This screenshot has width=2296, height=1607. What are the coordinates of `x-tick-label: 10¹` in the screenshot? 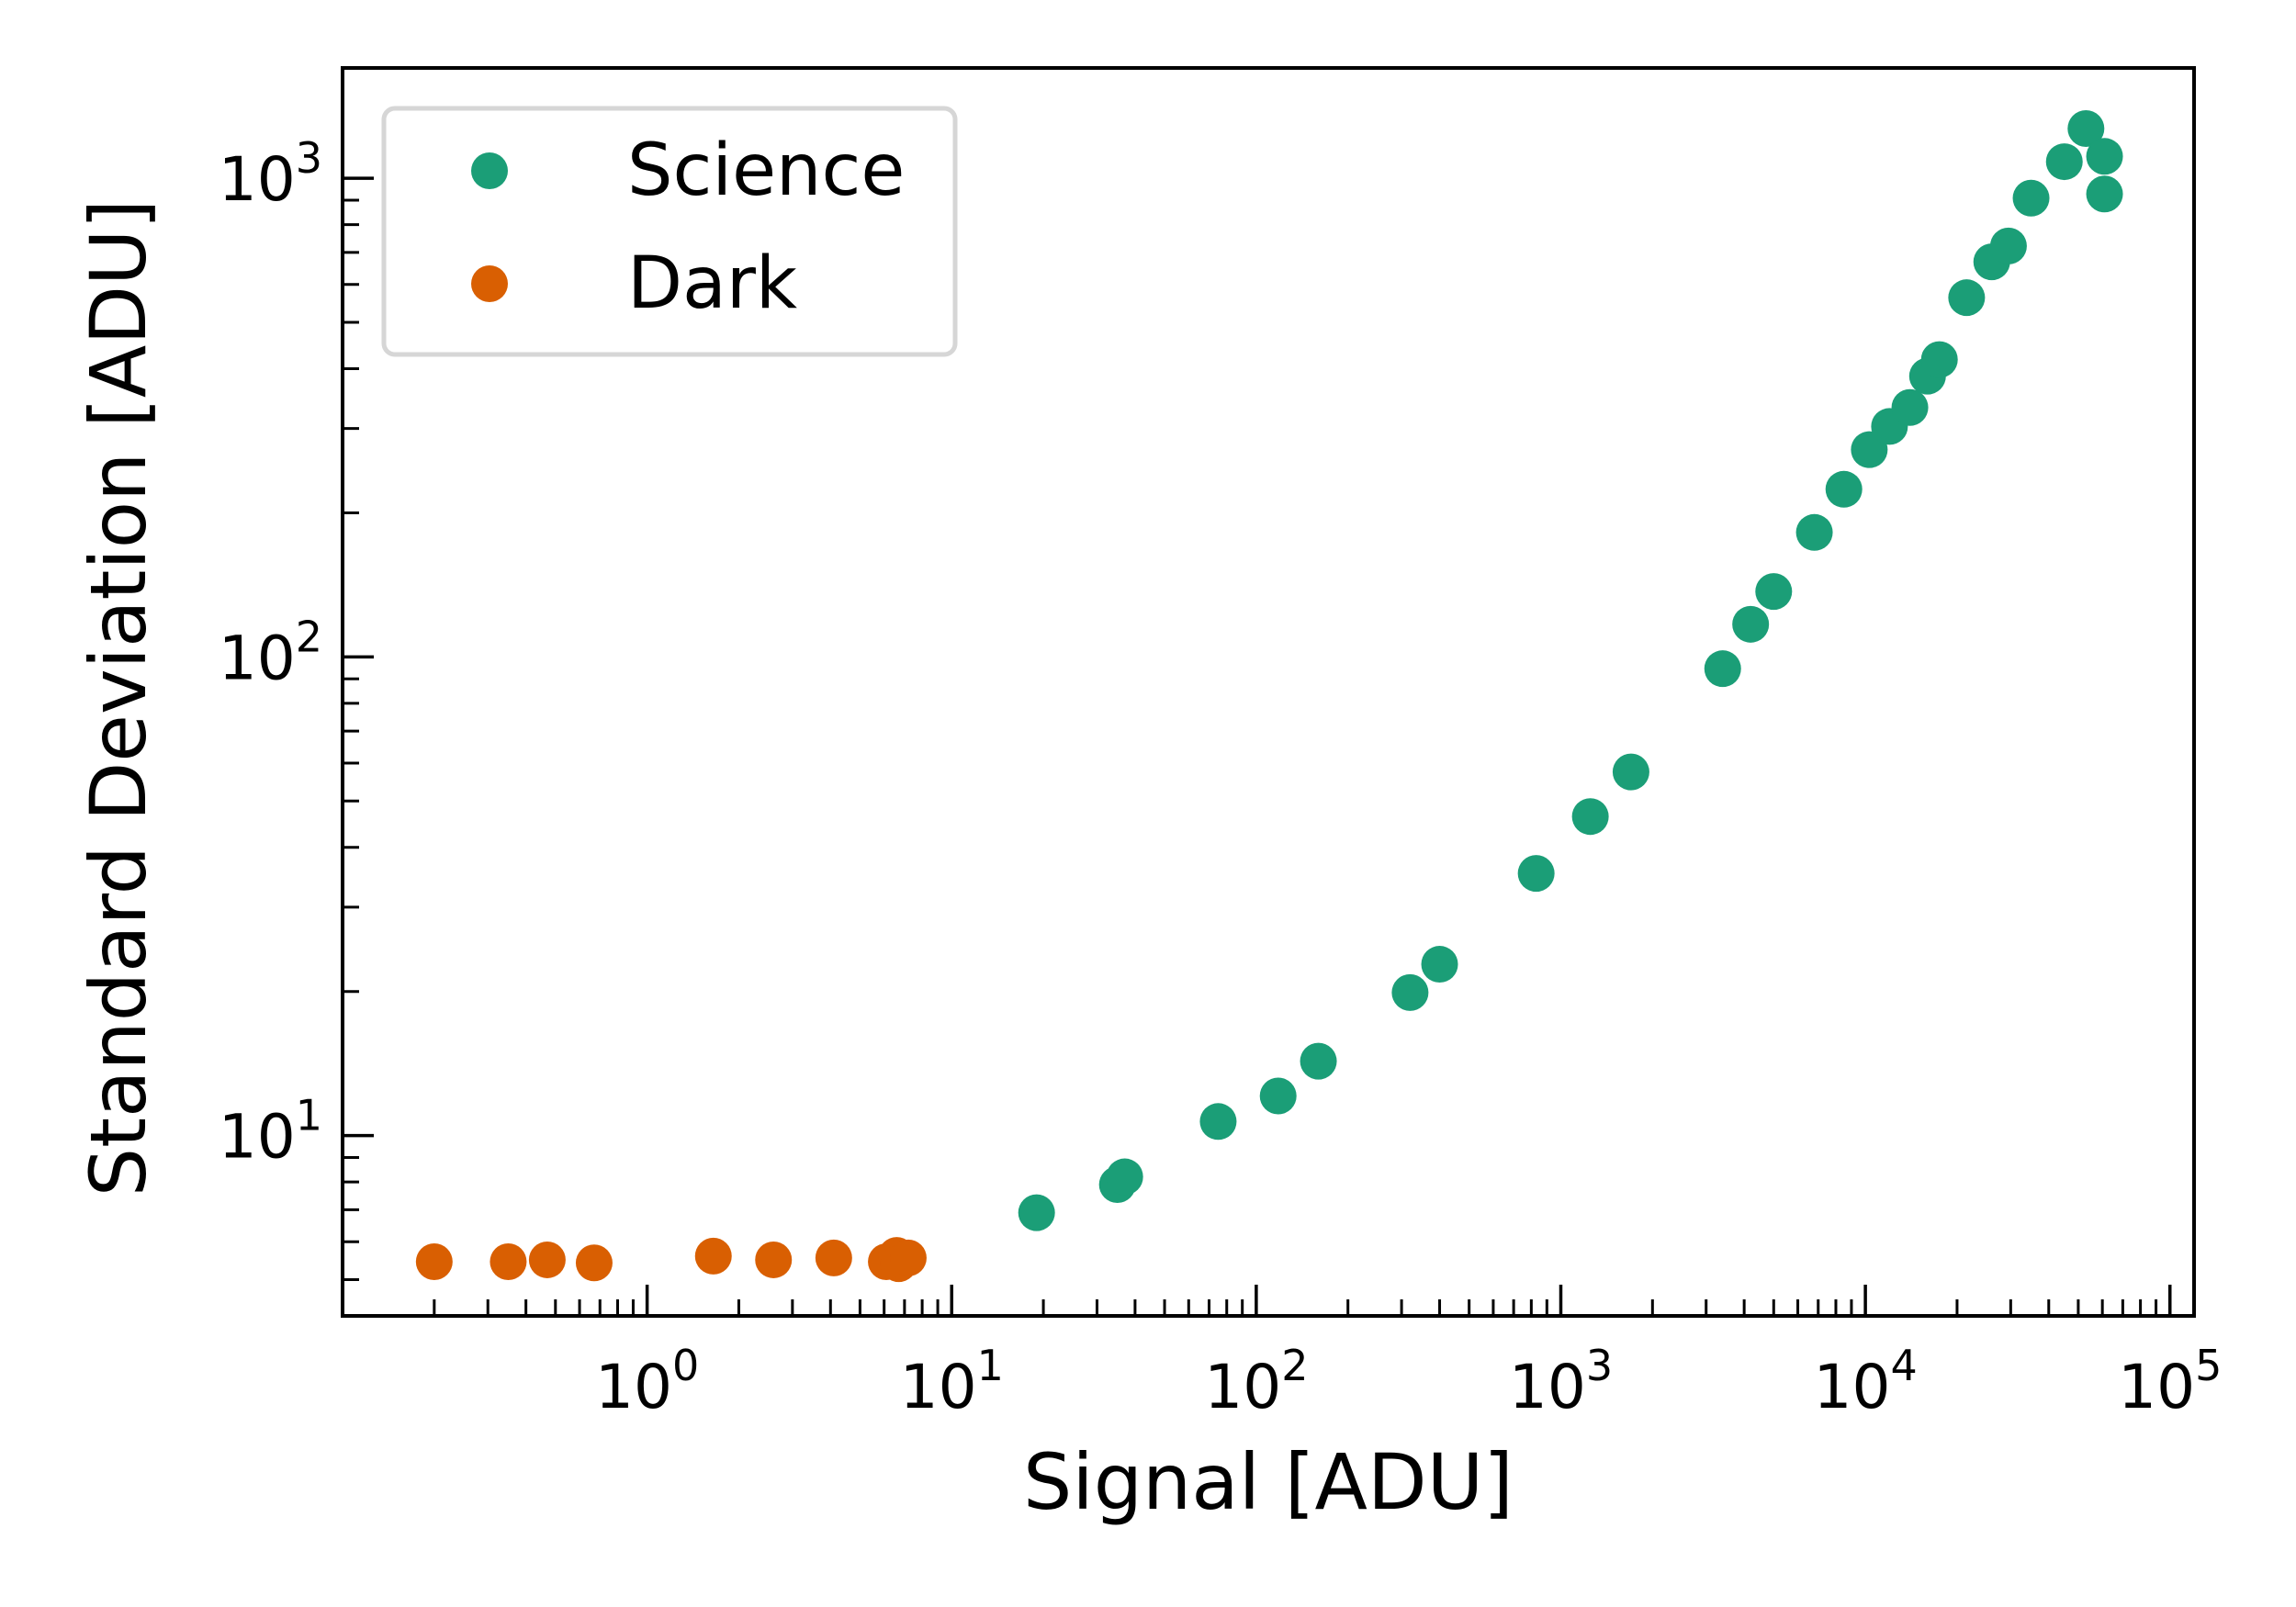 It's located at (952, 1381).